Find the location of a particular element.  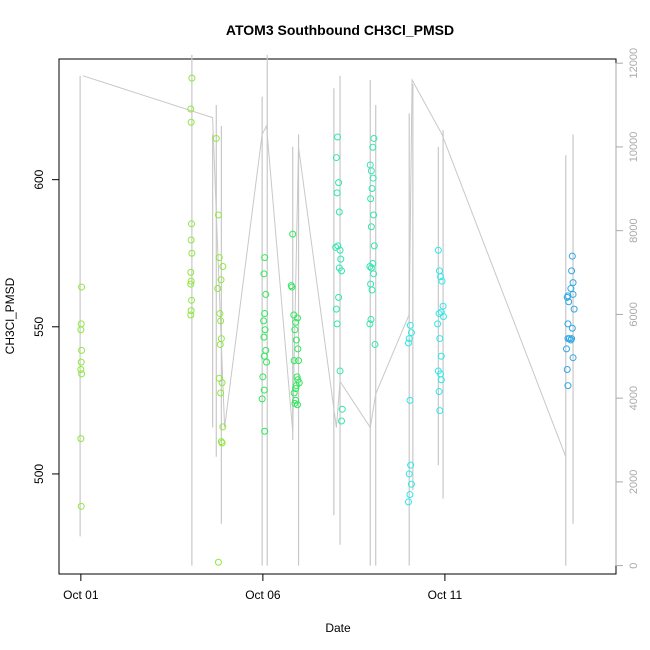

right-y-tick-label: 2000 is located at coordinates (634, 482).